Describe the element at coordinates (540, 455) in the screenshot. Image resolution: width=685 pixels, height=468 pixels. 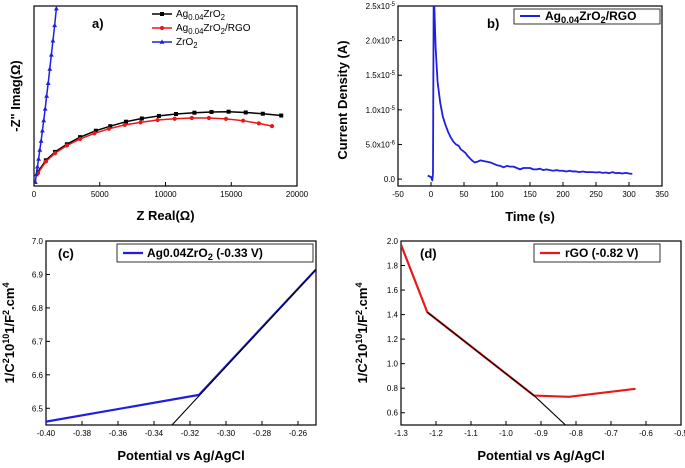
I see `x-axis-label-d: Potential vs Ag/AgCl` at that location.